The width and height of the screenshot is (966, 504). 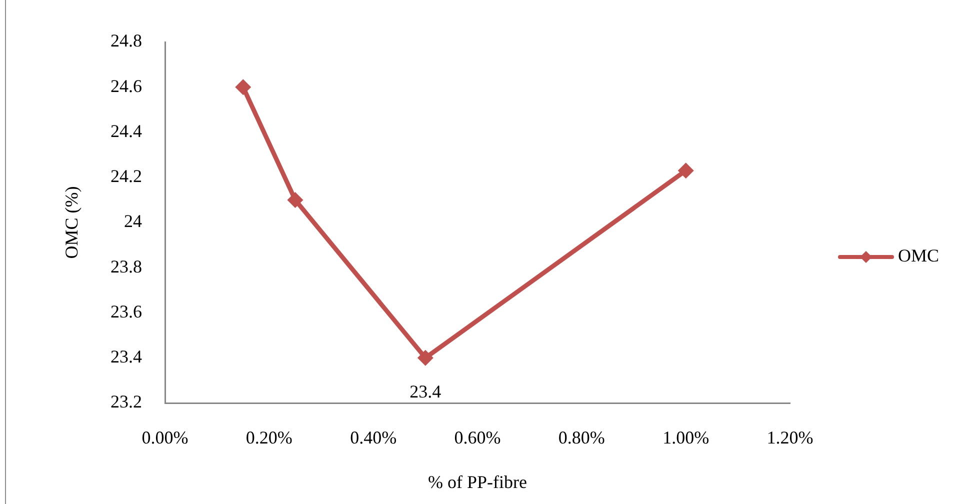 I want to click on y-tick-label: 23.2, so click(x=126, y=402).